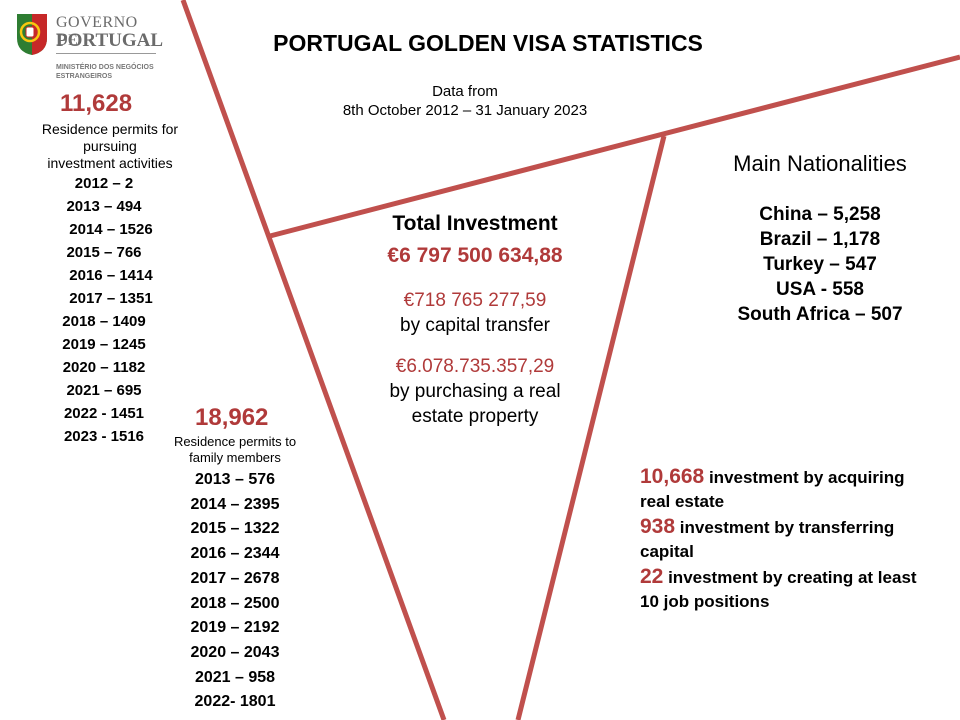 The width and height of the screenshot is (960, 720). I want to click on list-item: 2015 – 766, so click(104, 252).